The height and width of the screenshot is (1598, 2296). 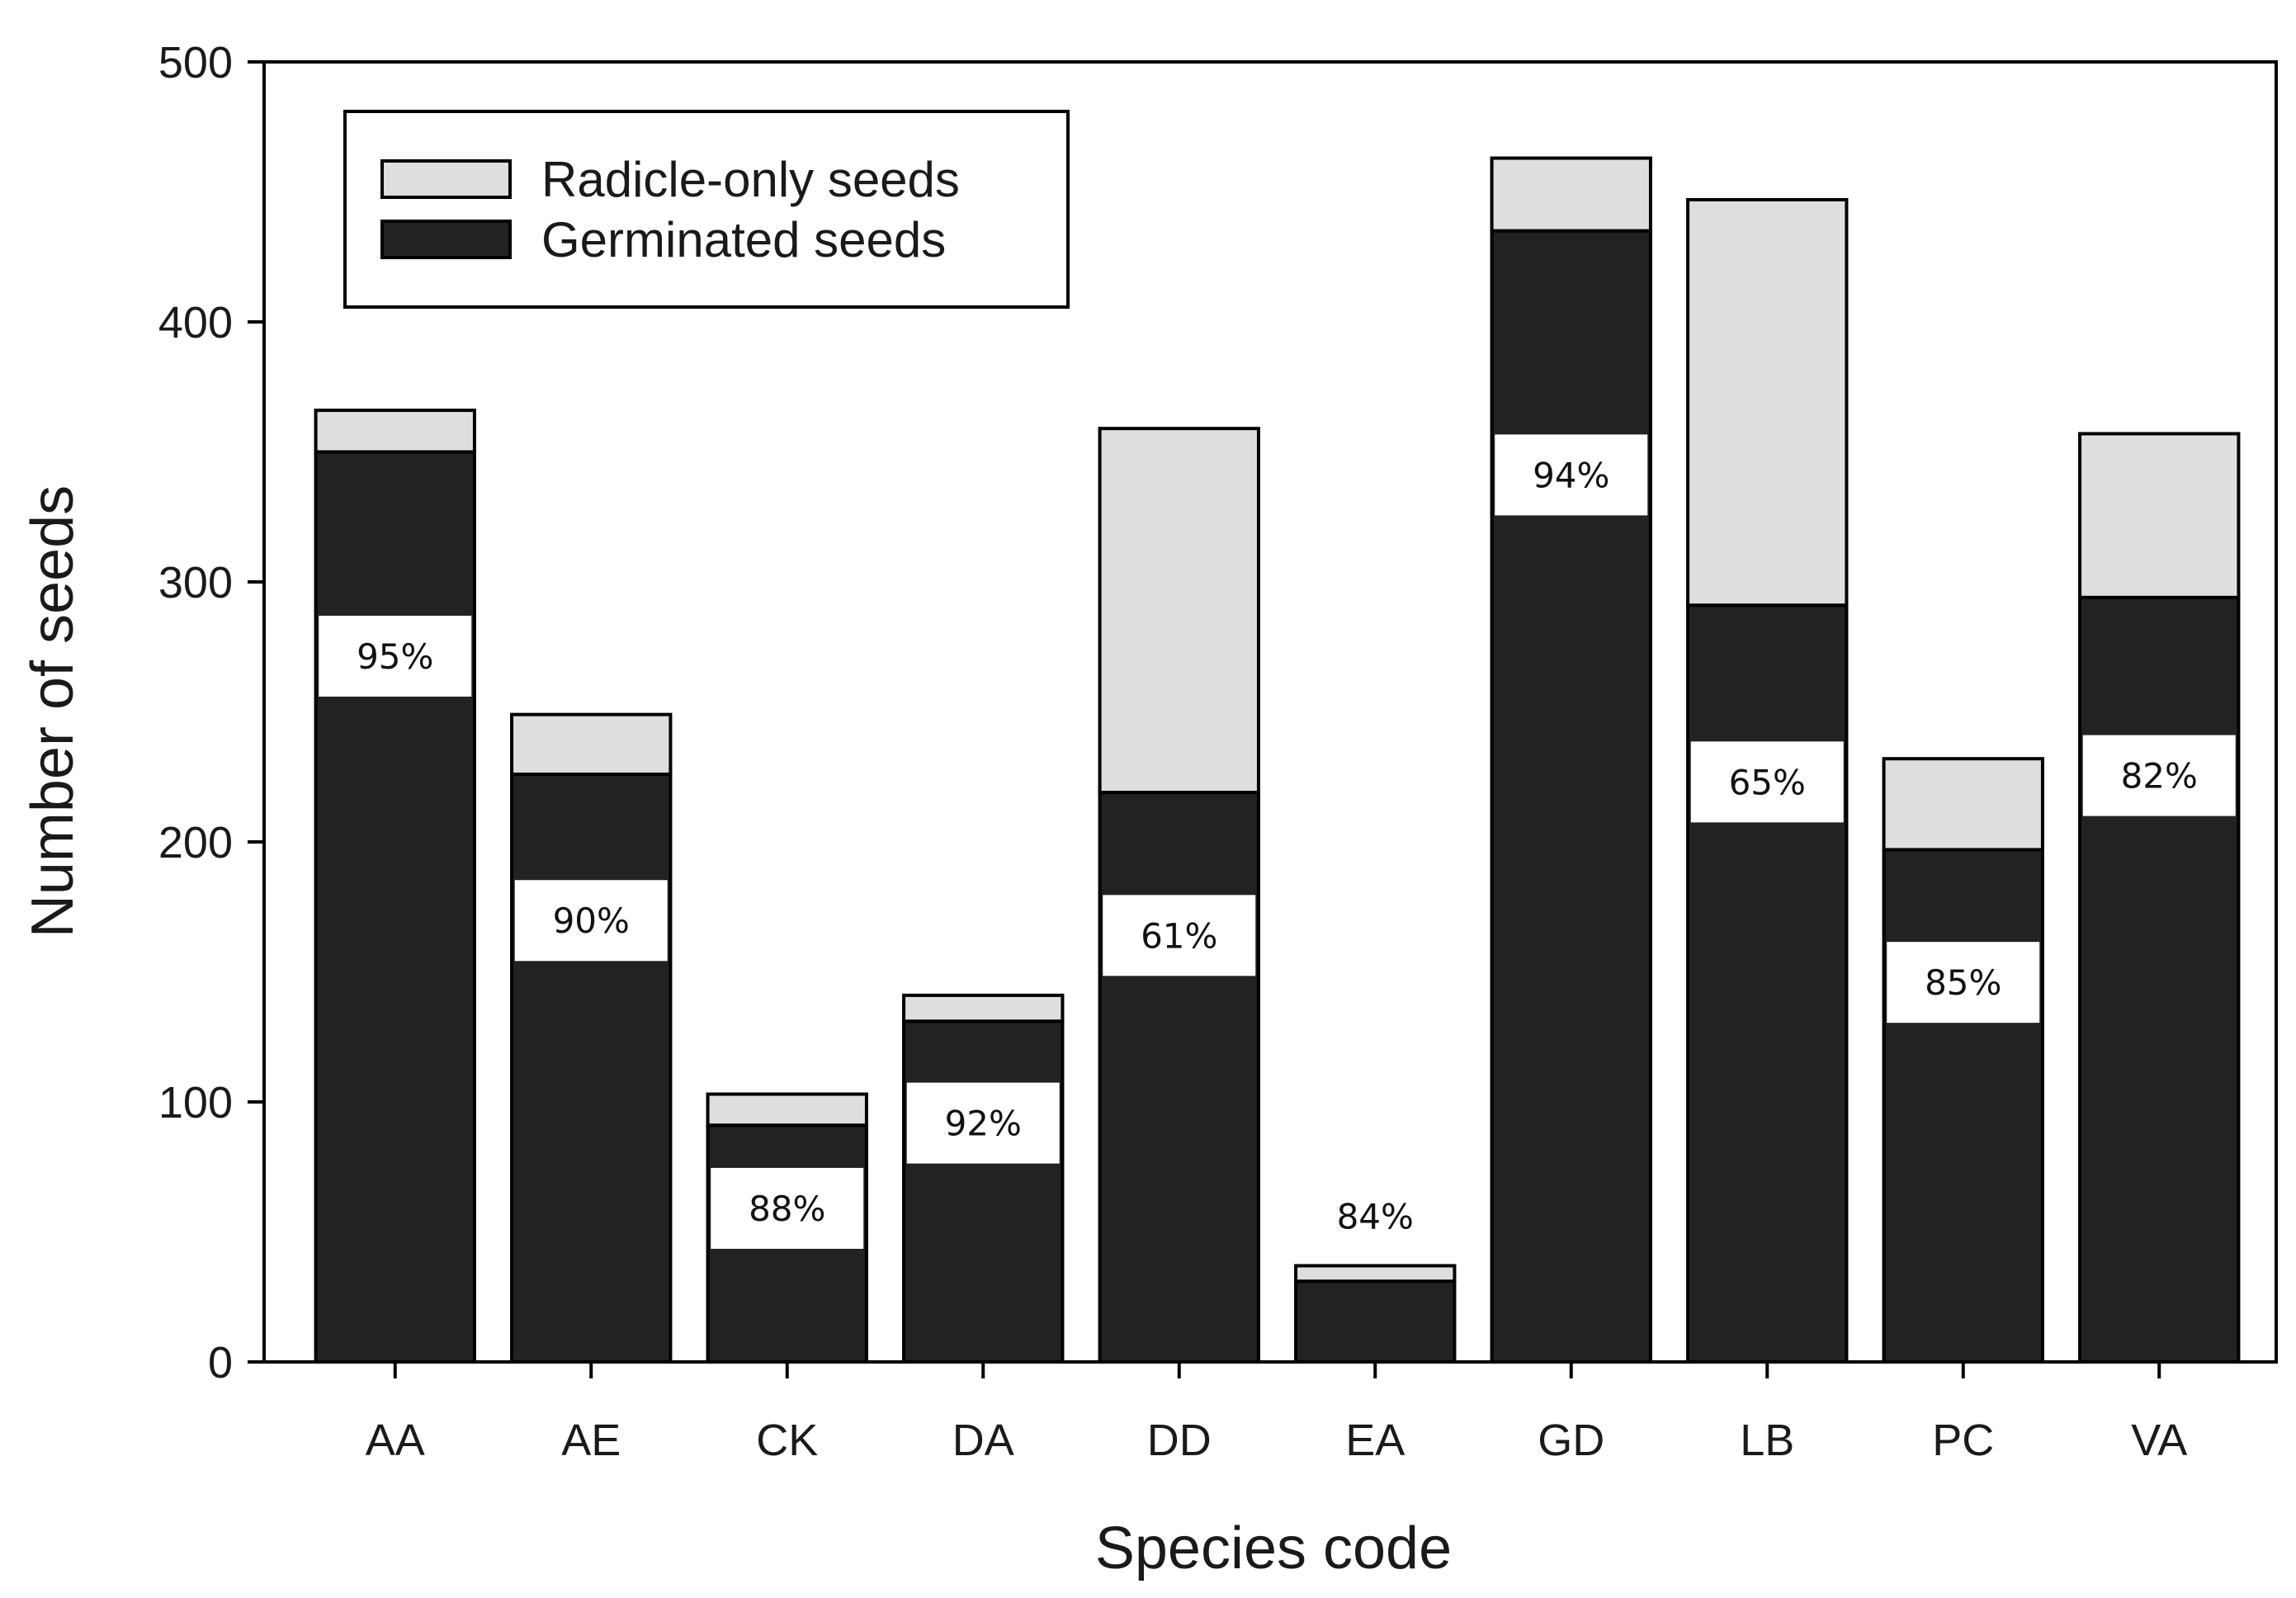 I want to click on x-axis: AA AE CK DA DD EA GD LB PC VA, so click(x=1277, y=1414).